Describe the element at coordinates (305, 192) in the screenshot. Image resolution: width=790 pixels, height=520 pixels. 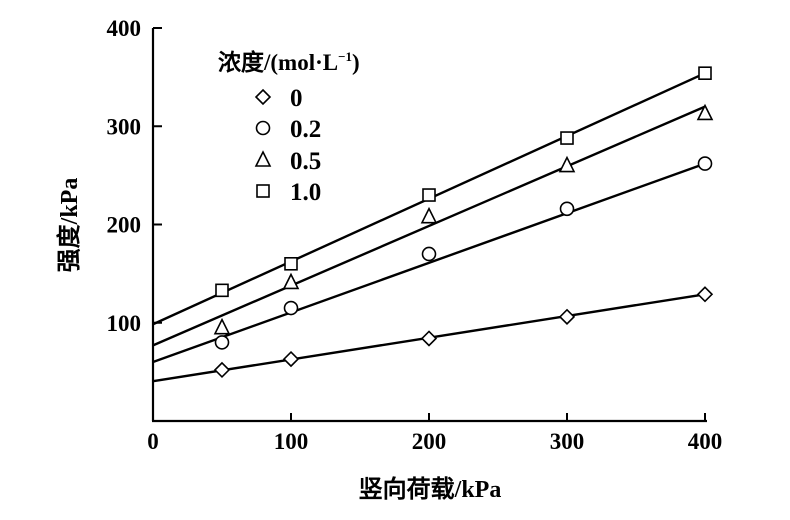
I see `legend-label: 1.0` at that location.